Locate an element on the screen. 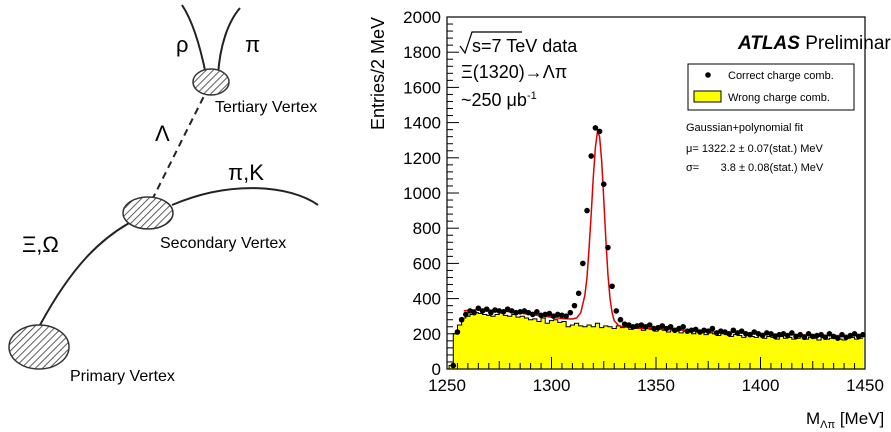 The height and width of the screenshot is (432, 891). primary-vertex-label: Primary Vertex is located at coordinates (122, 376).